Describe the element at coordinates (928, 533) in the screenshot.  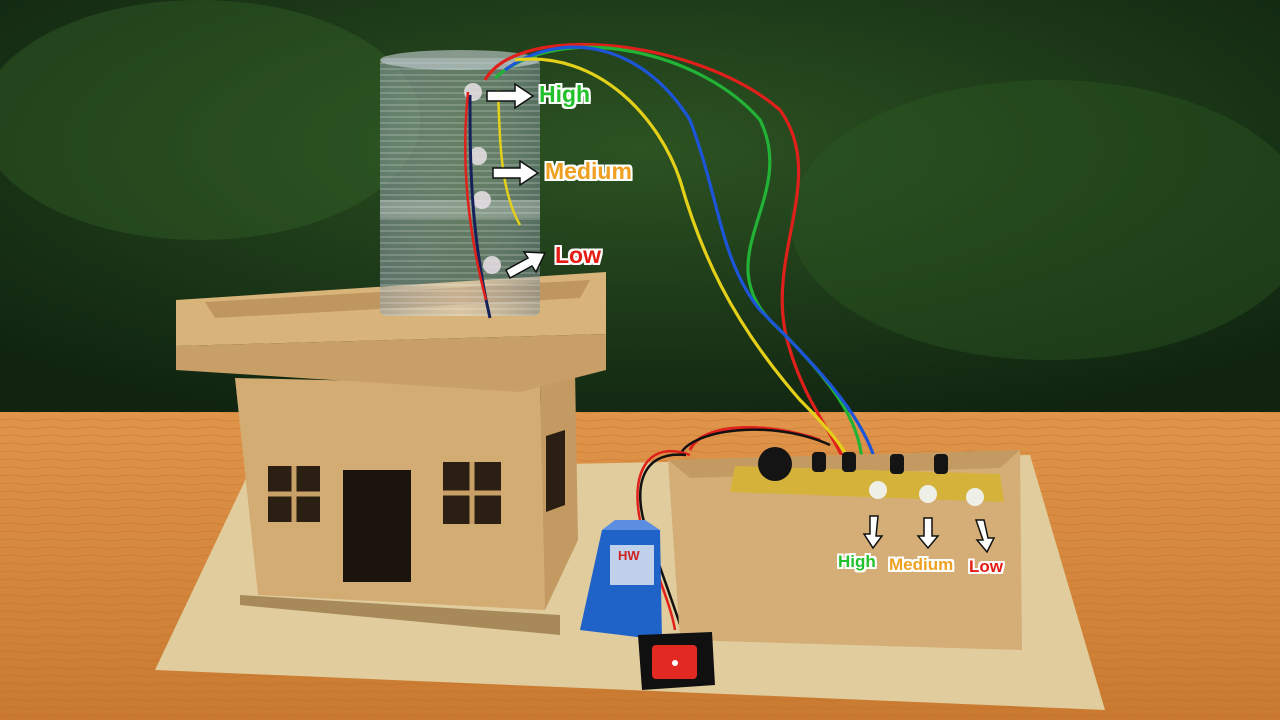
I see `arrow-led-medium-icon` at that location.